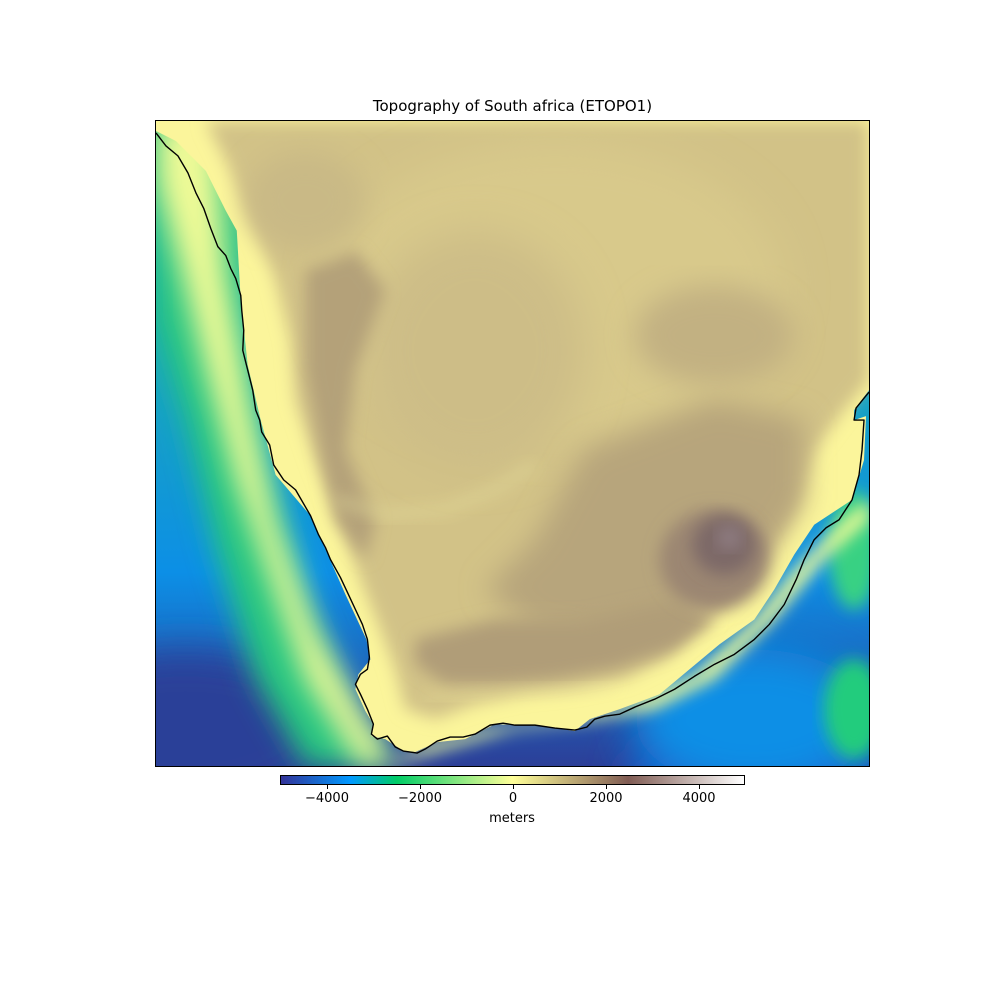 This screenshot has width=1000, height=1000. Describe the element at coordinates (606, 798) in the screenshot. I see `colorbar-tick-label: 2000` at that location.